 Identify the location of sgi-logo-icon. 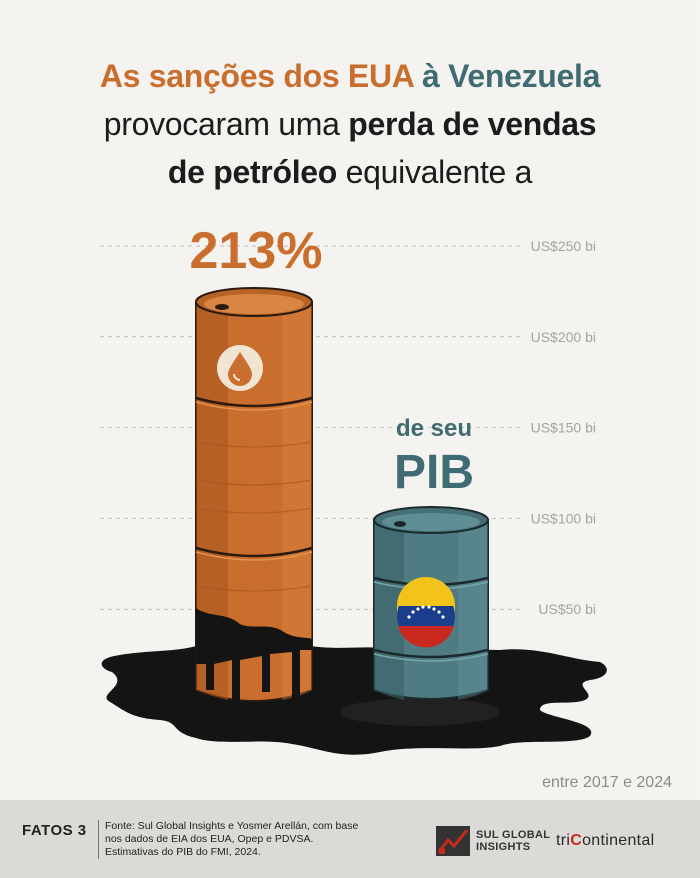
(453, 841).